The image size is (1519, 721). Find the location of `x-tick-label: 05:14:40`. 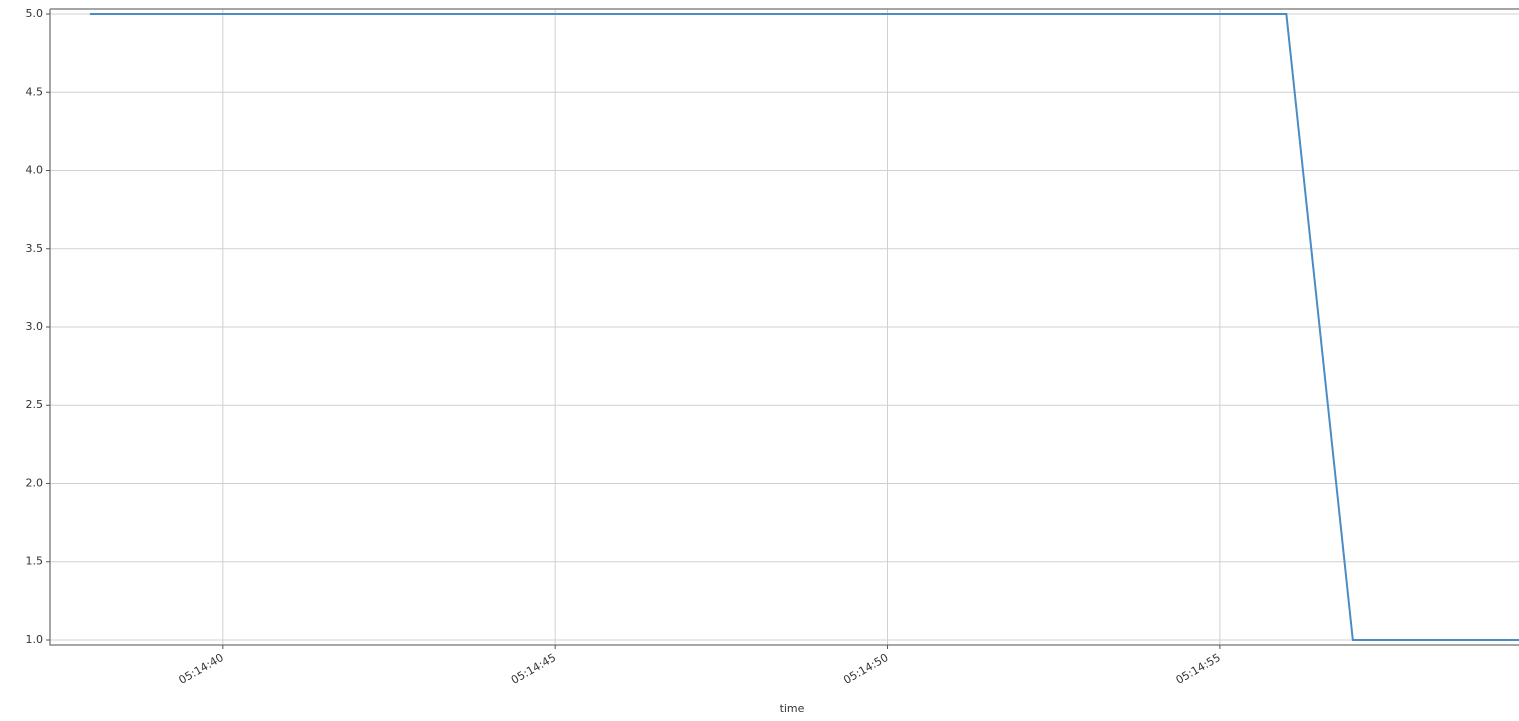

x-tick-label: 05:14:40 is located at coordinates (201, 669).